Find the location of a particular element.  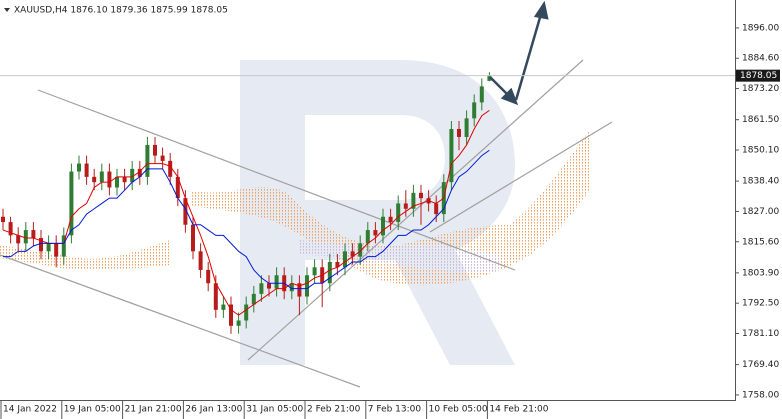

menu-icon is located at coordinates (7, 10).